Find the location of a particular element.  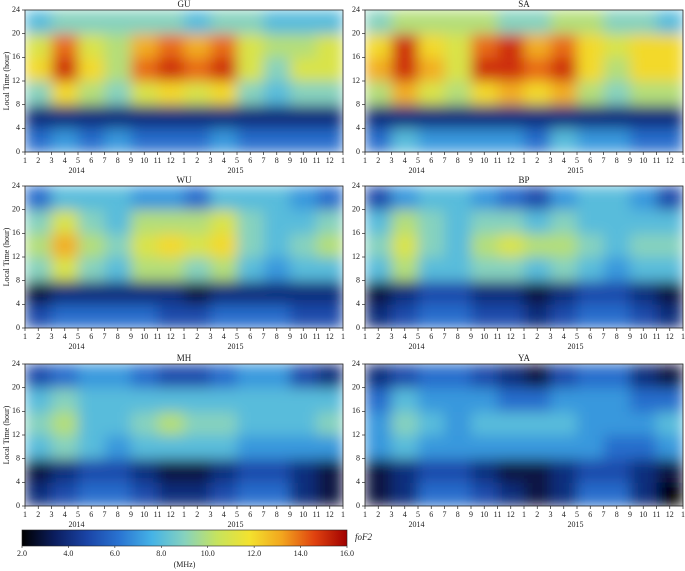

colorbar-title: foF2 is located at coordinates (363, 537).